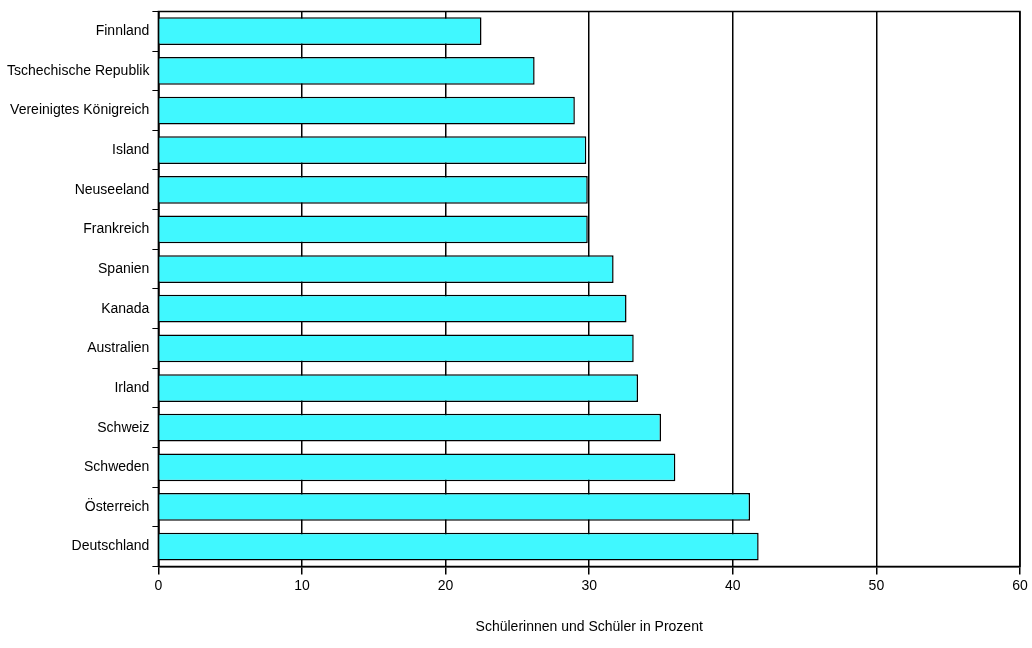  I want to click on y-tick-label: Deutschland, so click(110, 545).